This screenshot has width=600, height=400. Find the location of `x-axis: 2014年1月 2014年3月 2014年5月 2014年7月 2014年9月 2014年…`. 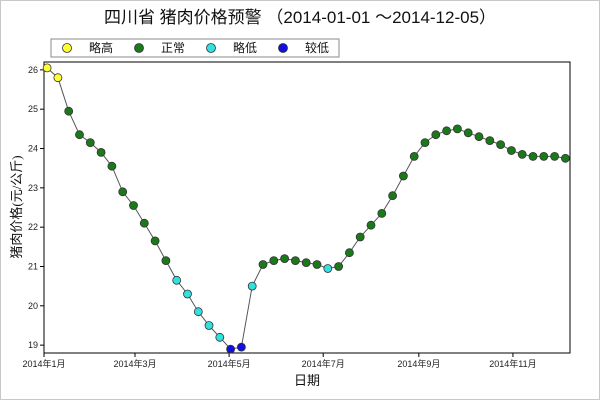

x-axis: 2014年1月 2014年3月 2014年5月 2014年7月 2014年9月 2014年… is located at coordinates (279, 361).